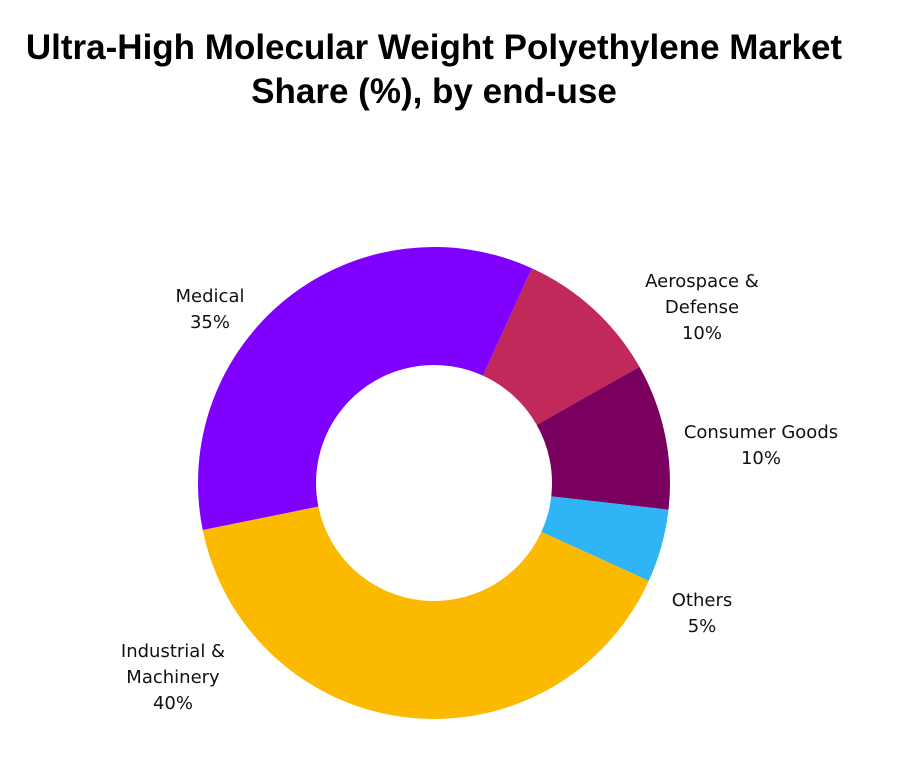  I want to click on value-label: 35%, so click(209, 322).